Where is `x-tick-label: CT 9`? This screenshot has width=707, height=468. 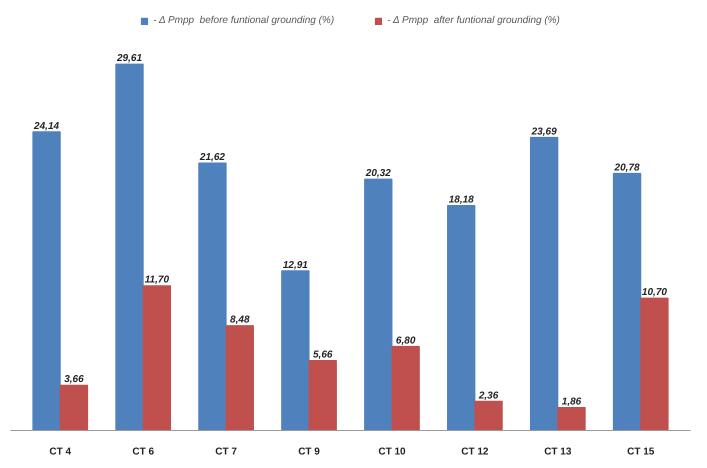
x-tick-label: CT 9 is located at coordinates (309, 452).